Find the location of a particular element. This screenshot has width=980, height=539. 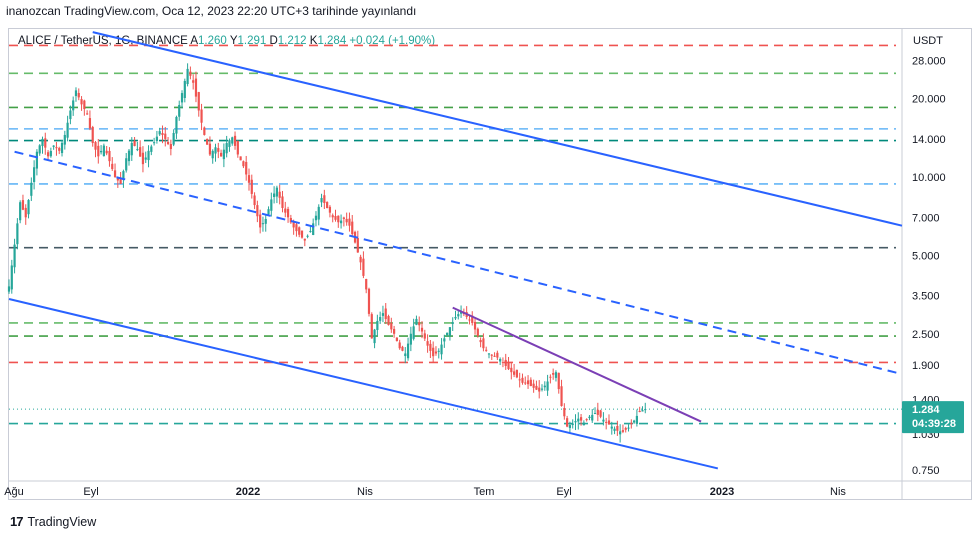

low-value: 1.212 is located at coordinates (292, 41).